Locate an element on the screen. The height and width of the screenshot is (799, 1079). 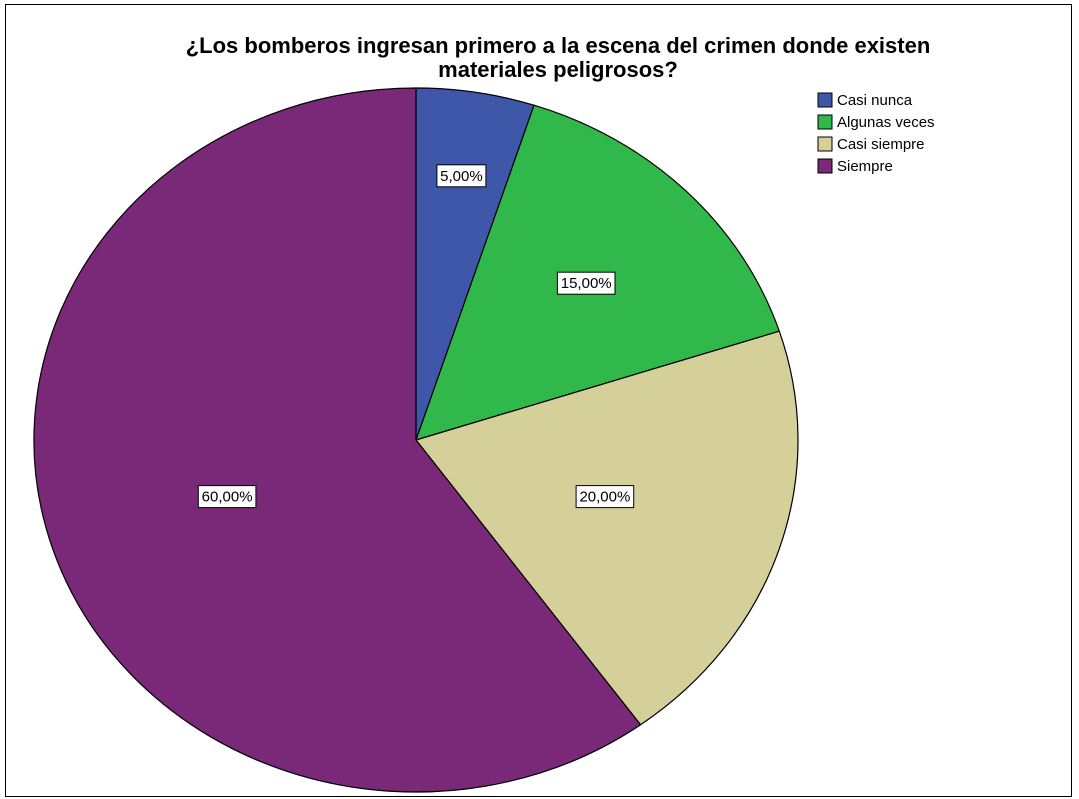
pie-label-casi-nunca: 5,00% is located at coordinates (461, 176).